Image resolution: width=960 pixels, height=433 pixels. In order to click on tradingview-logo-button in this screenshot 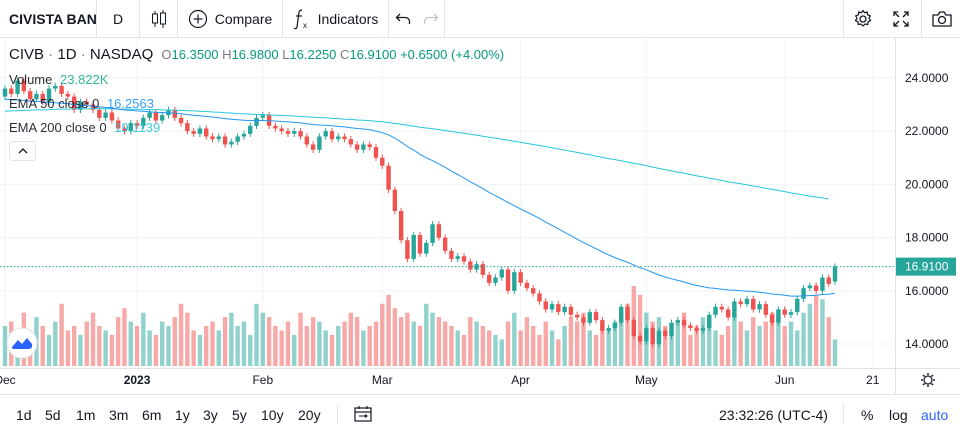, I will do `click(22, 343)`.